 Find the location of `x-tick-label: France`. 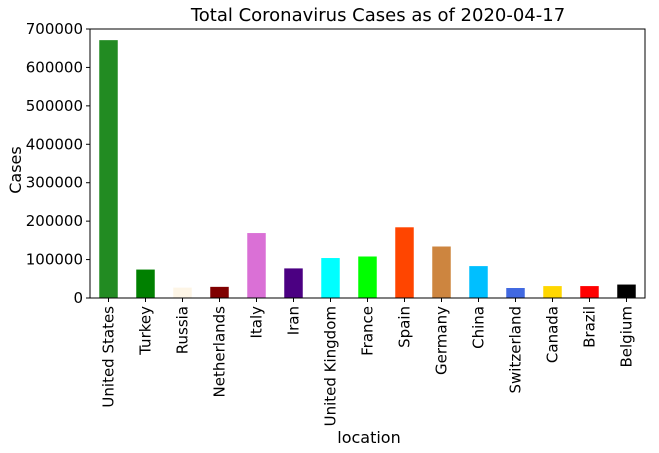

x-tick-label: France is located at coordinates (368, 331).